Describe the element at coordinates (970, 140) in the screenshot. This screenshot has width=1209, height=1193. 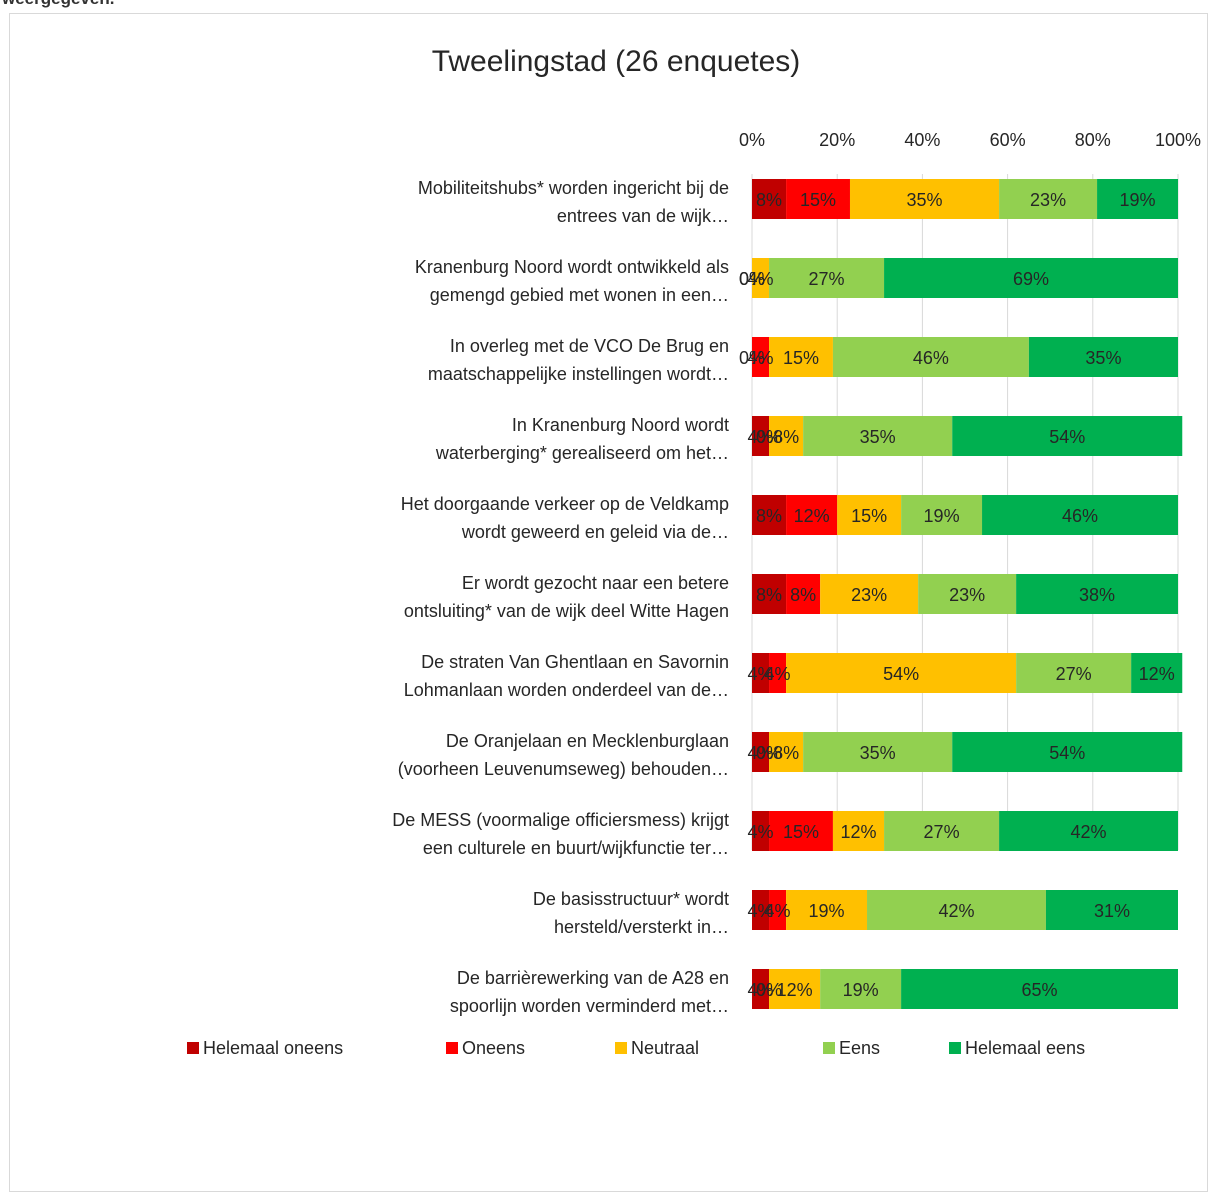
I see `x-axis: 0% 20% 40% 60% 80% 100%` at that location.